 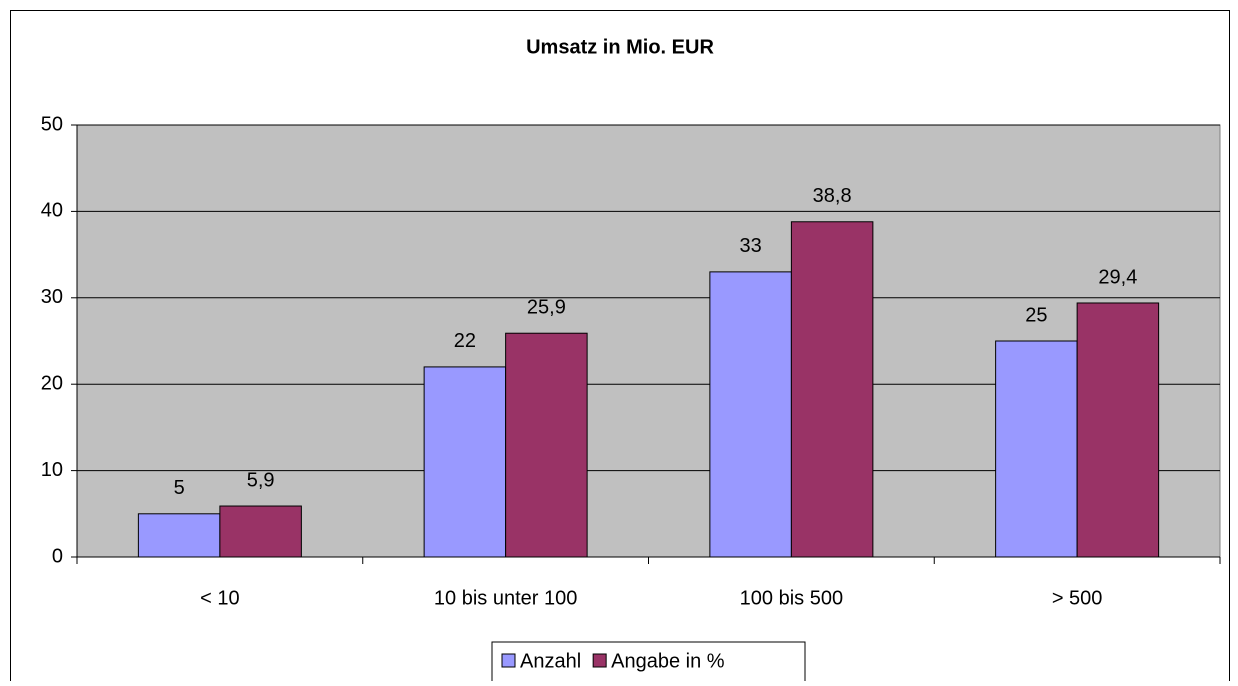 What do you see at coordinates (179, 488) in the screenshot?
I see `data-label: 5` at bounding box center [179, 488].